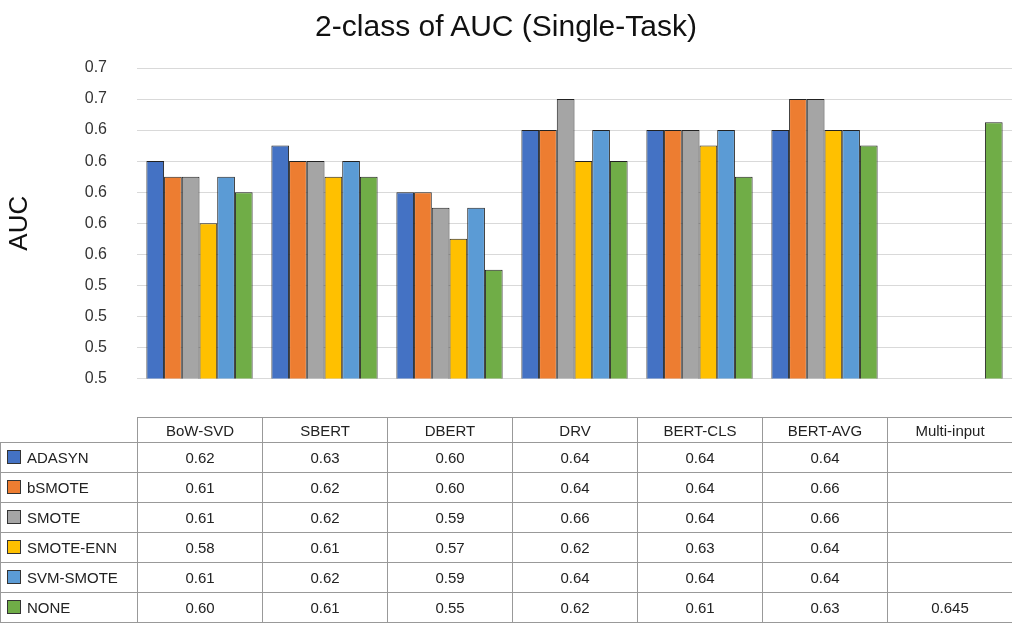 The height and width of the screenshot is (623, 1012). Describe the element at coordinates (949, 607) in the screenshot. I see `data-label: 0.645` at that location.